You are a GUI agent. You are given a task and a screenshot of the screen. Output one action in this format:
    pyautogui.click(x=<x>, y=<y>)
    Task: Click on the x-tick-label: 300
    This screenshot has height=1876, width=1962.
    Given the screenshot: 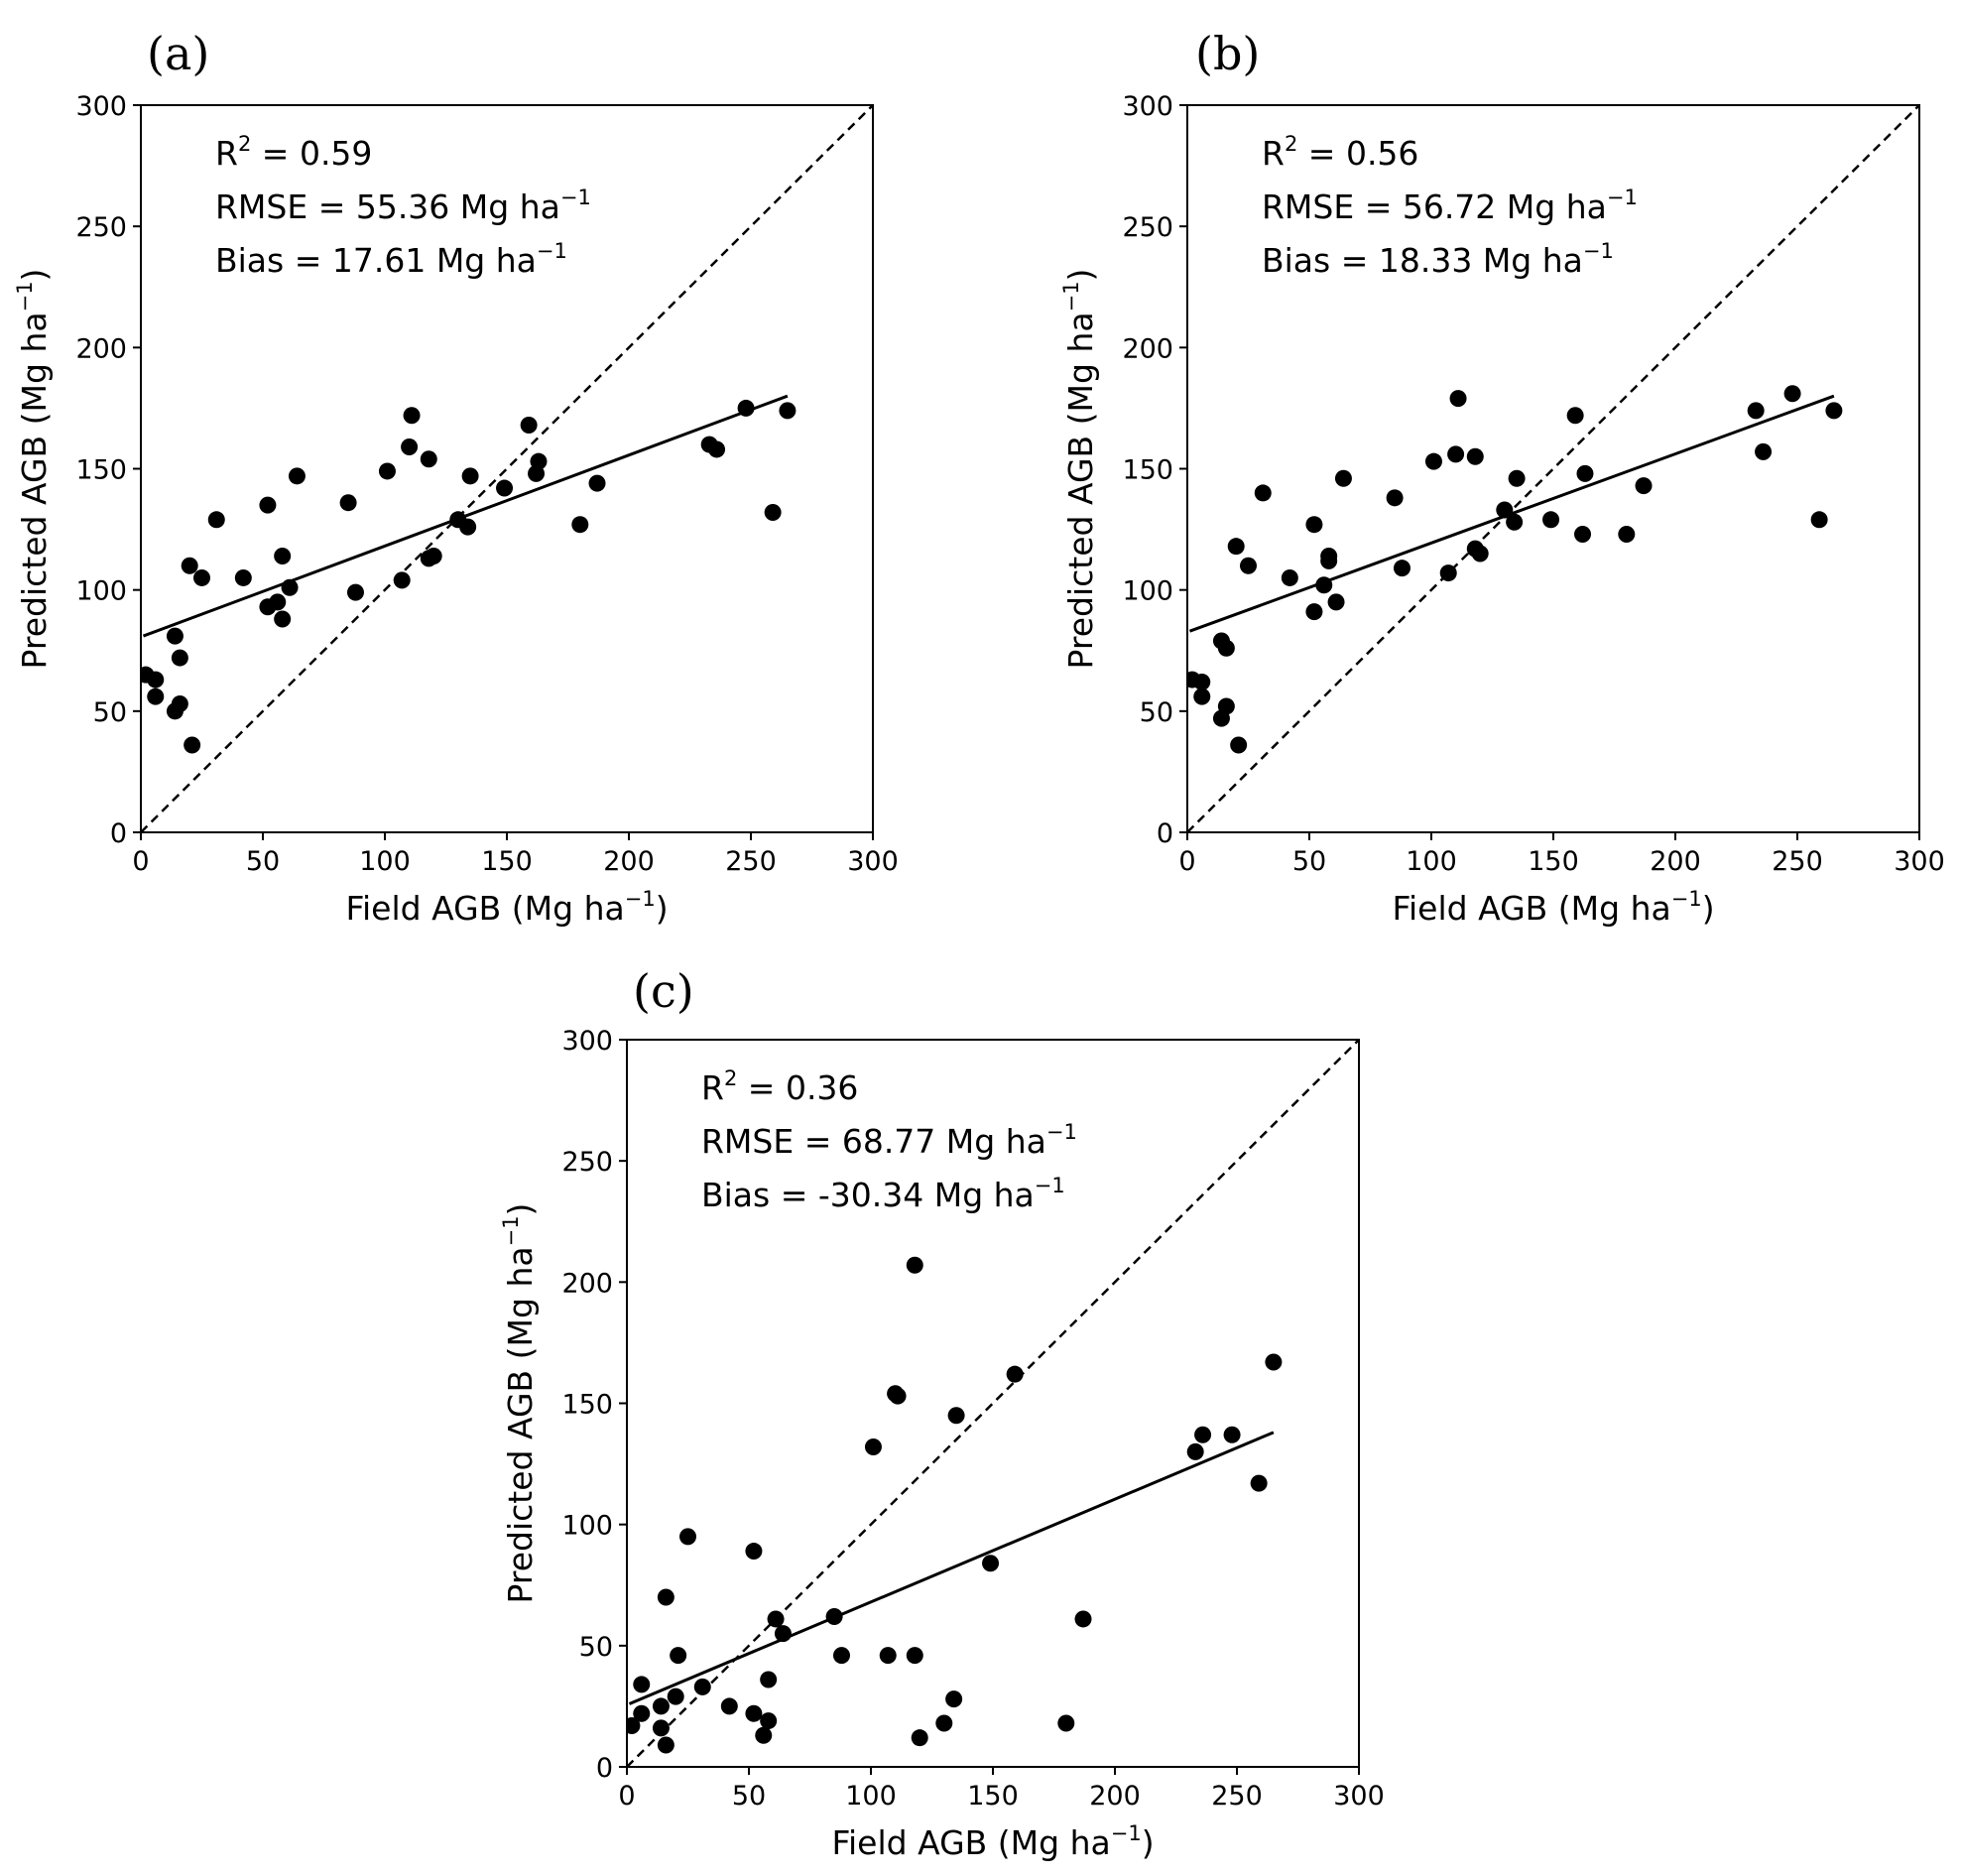 What is the action you would take?
    pyautogui.click(x=1919, y=861)
    